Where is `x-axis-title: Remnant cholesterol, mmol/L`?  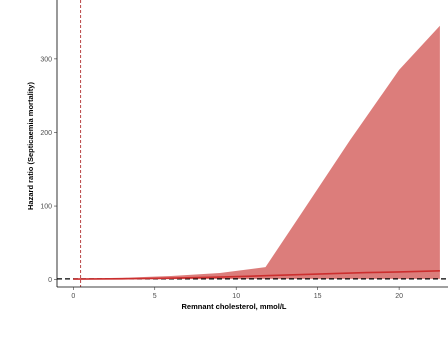
x-axis-title: Remnant cholesterol, mmol/L is located at coordinates (233, 306).